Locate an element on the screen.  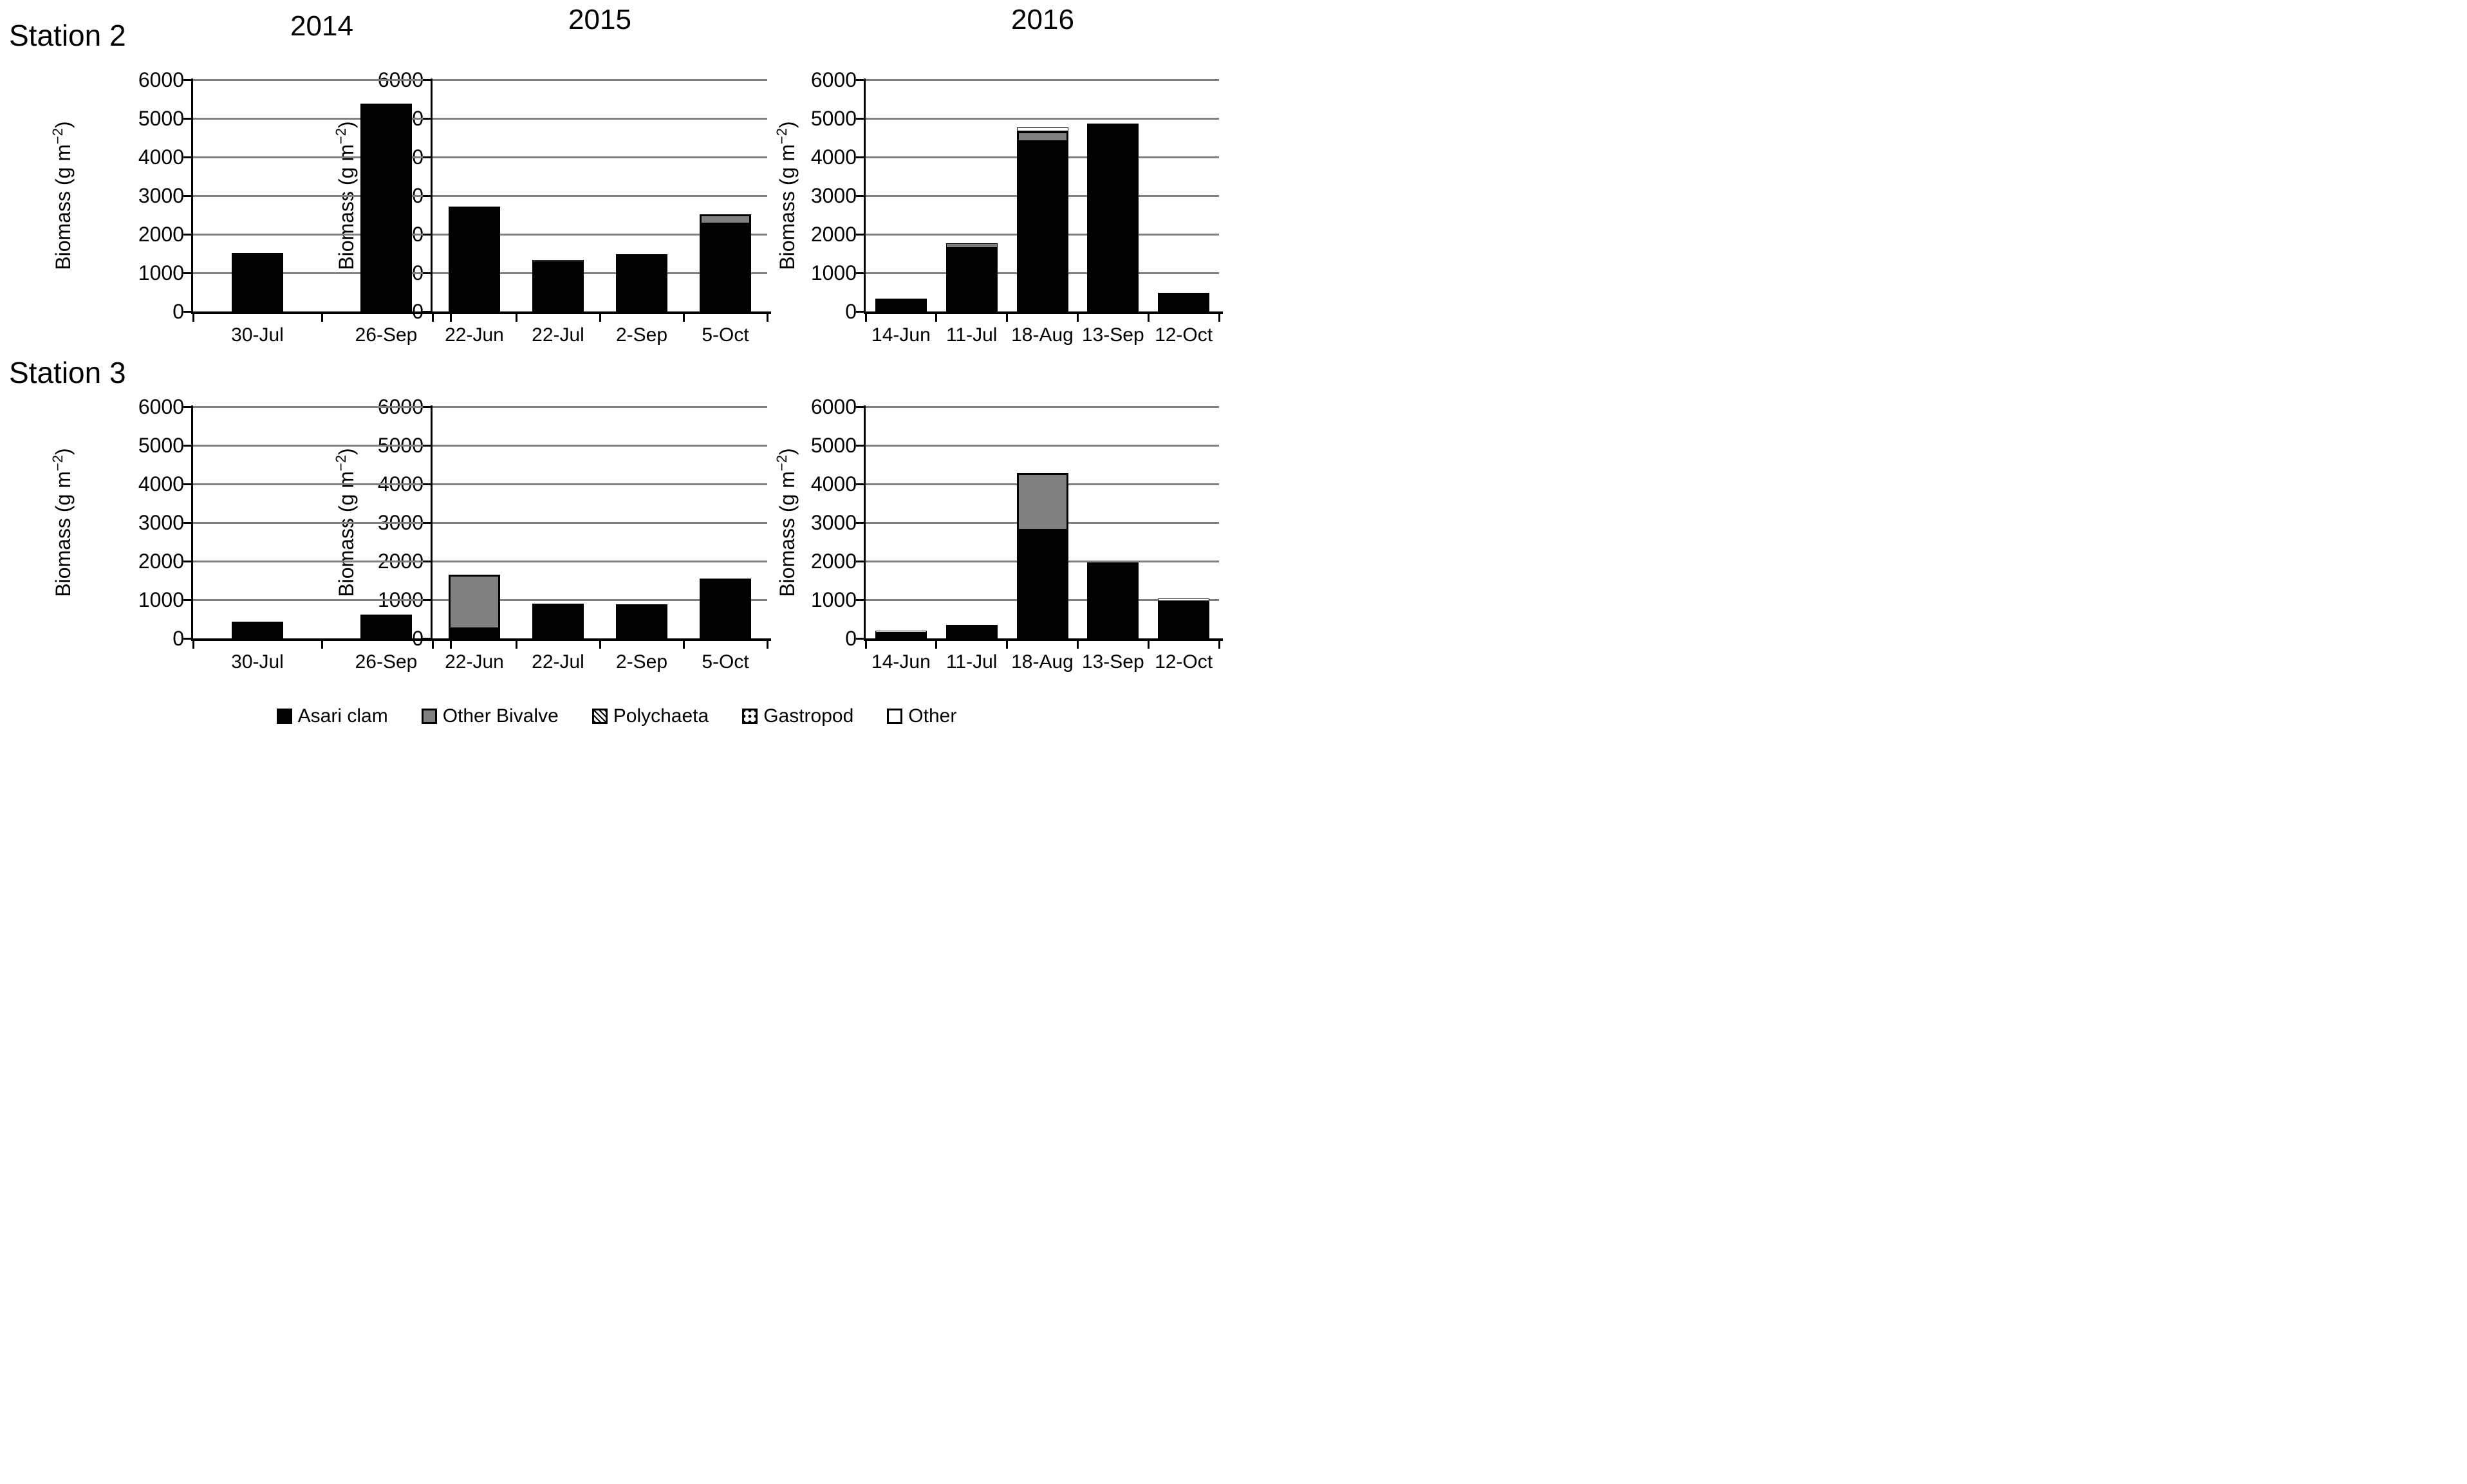
other-swatch-icon is located at coordinates (895, 716).